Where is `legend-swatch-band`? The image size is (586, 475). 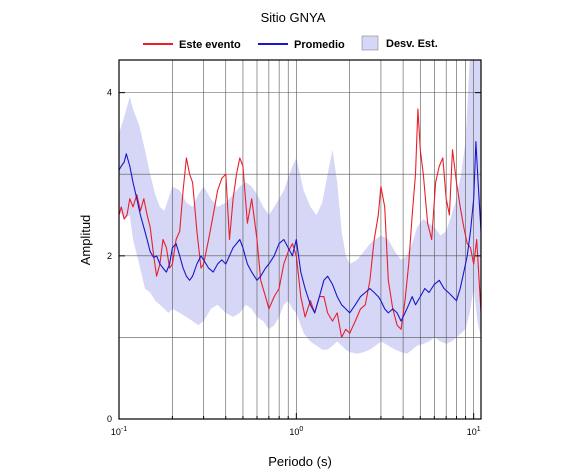 legend-swatch-band is located at coordinates (370, 43).